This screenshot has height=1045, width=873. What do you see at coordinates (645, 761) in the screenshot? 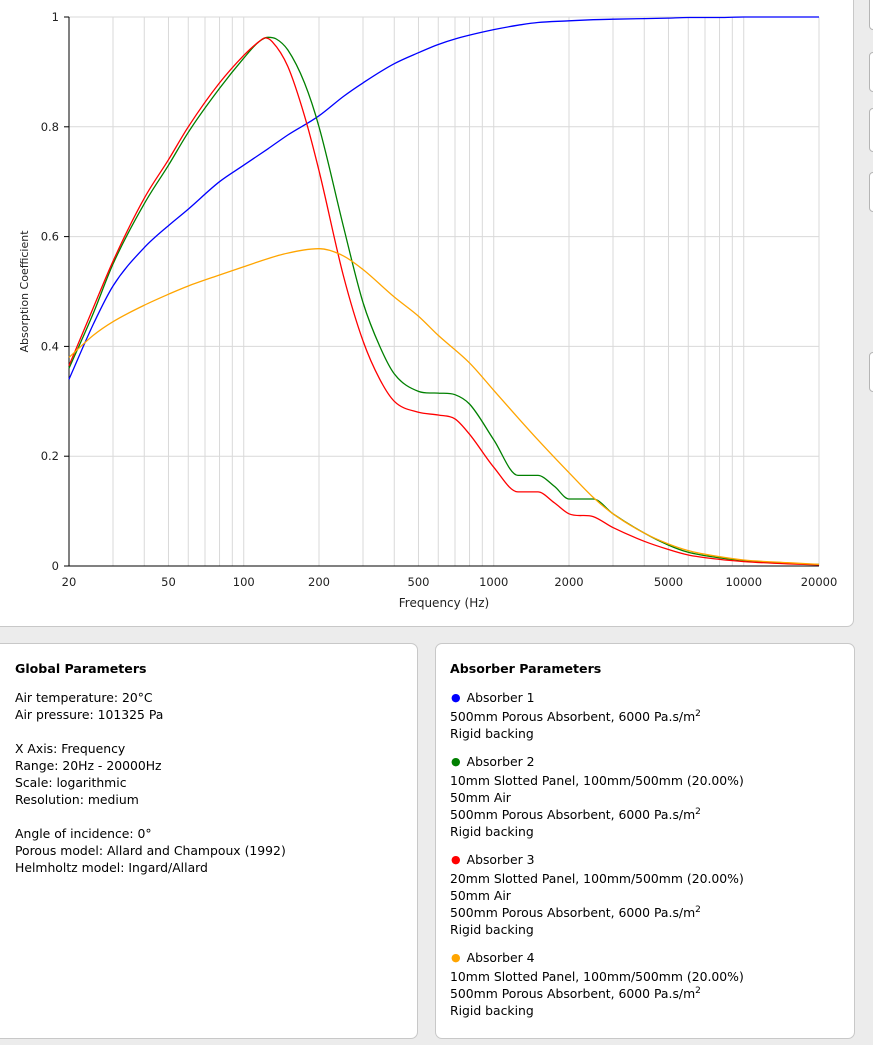
I see `absorber-header: ● Absorber 2` at bounding box center [645, 761].